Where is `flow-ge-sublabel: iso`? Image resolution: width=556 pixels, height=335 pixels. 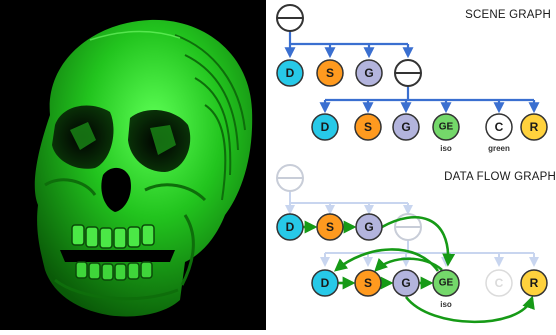
flow-ge-sublabel: iso is located at coordinates (446, 304).